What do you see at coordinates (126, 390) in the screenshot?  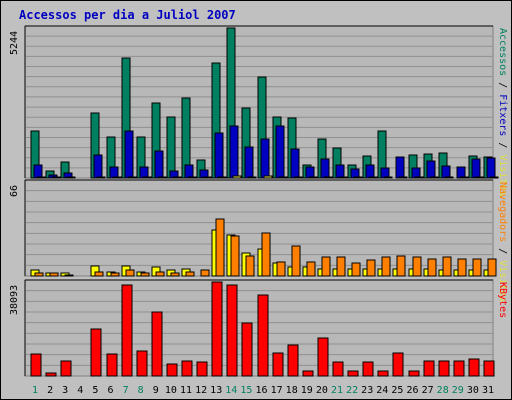 I see `x-tick-label-day-7: 7` at bounding box center [126, 390].